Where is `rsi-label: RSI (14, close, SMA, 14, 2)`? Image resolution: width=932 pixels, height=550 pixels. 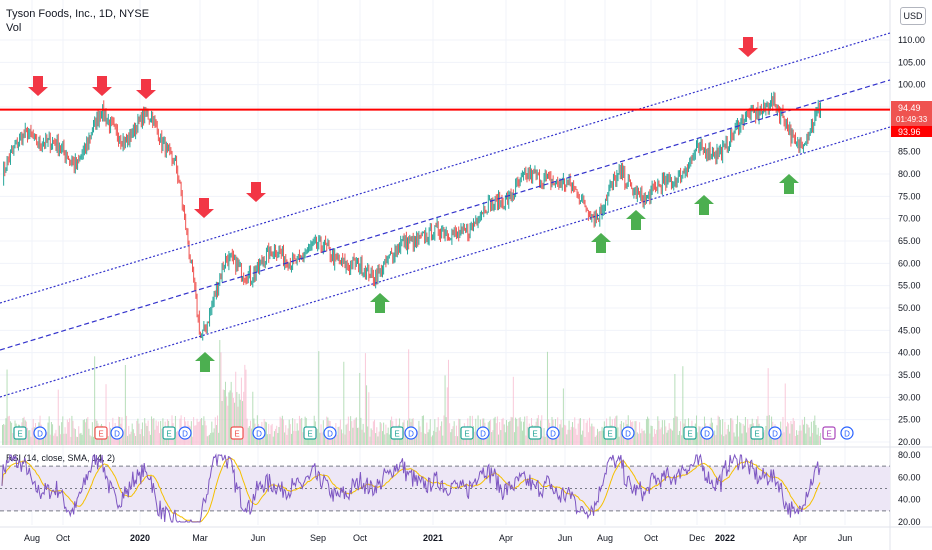 rsi-label: RSI (14, close, SMA, 14, 2) is located at coordinates (60, 458).